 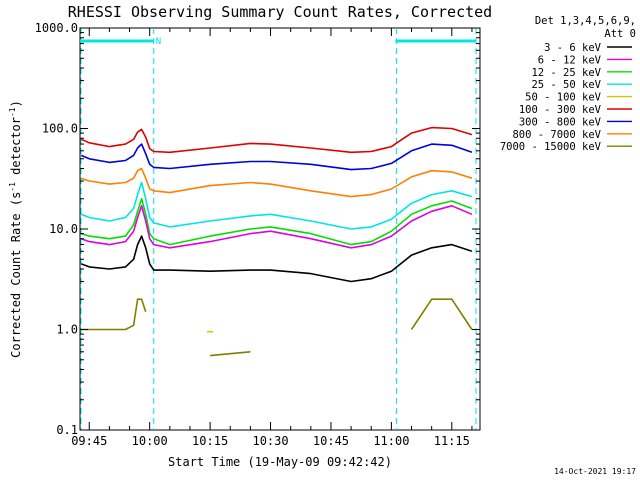 I want to click on legend-header: Att 0, so click(x=620, y=34).